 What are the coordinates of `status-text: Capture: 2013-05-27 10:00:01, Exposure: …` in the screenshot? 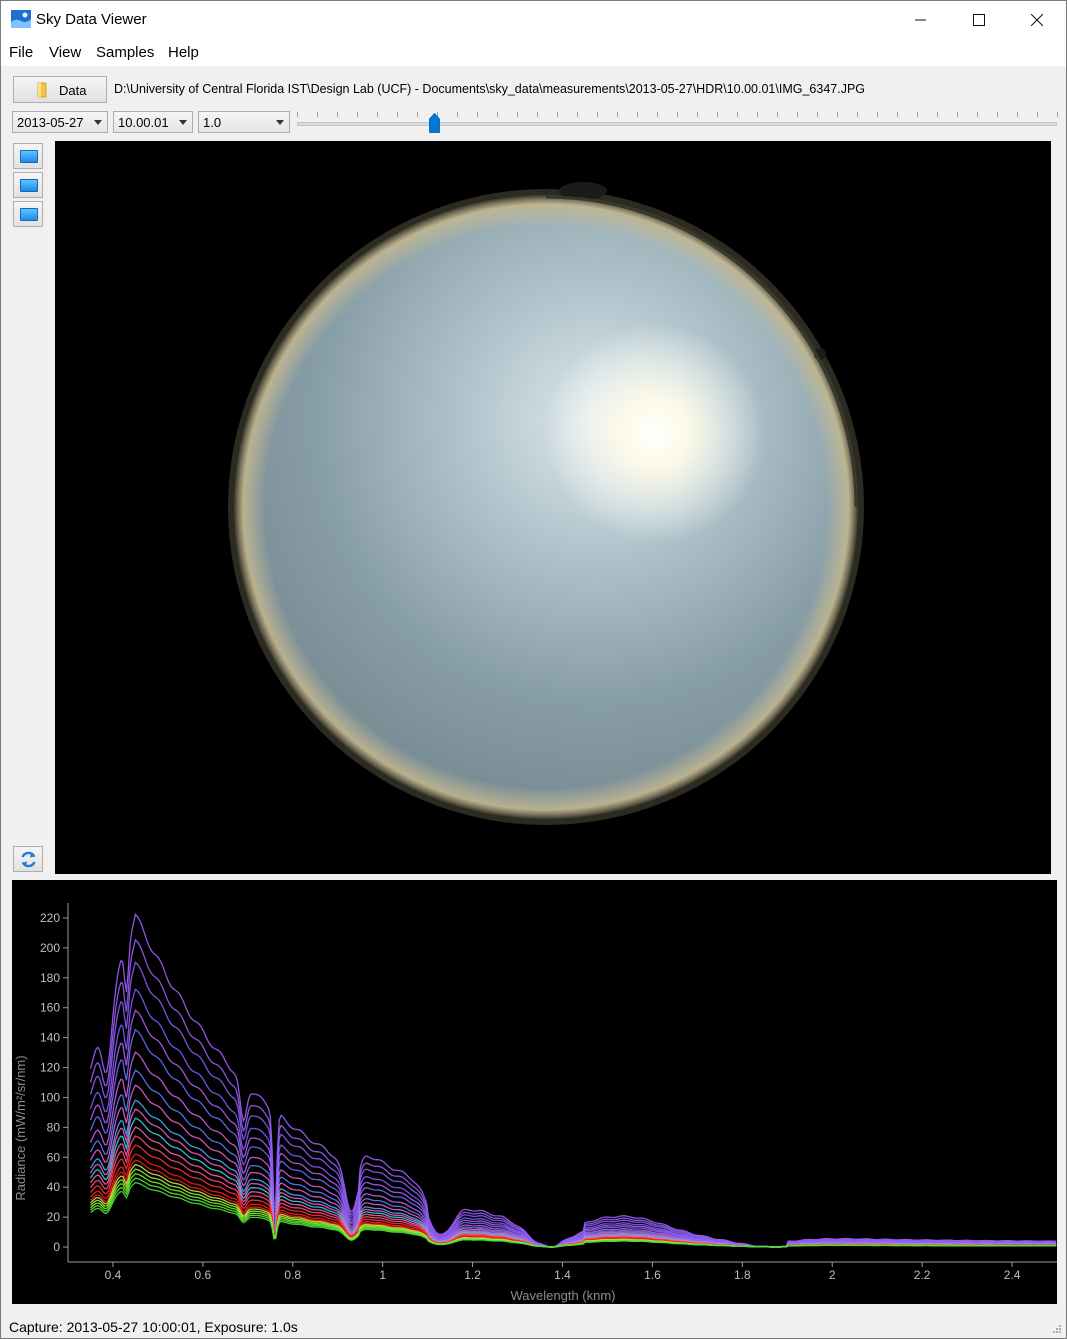 It's located at (153, 1327).